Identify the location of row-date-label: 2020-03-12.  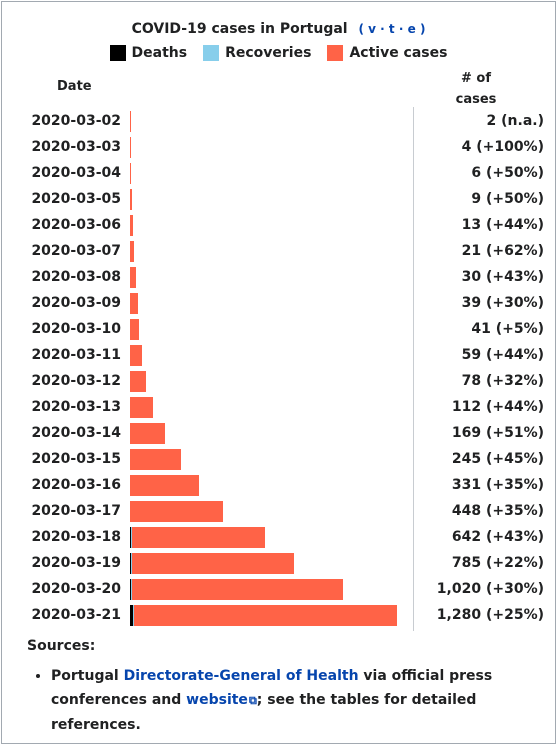
(76, 381).